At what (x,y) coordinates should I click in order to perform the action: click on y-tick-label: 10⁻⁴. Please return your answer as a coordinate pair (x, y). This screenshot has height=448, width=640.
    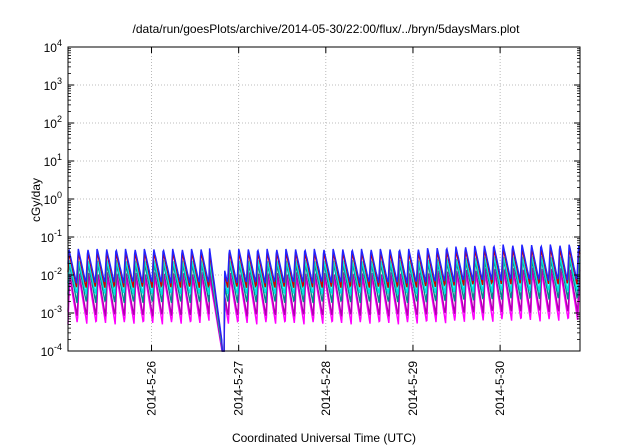
    Looking at the image, I should click on (51, 350).